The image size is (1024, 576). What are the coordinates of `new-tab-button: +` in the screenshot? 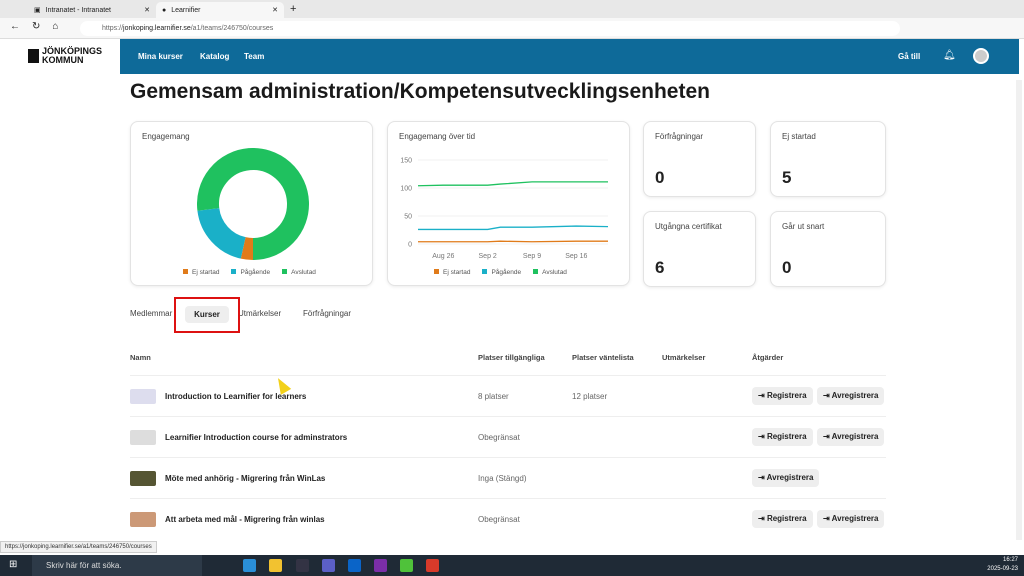 It's located at (293, 9).